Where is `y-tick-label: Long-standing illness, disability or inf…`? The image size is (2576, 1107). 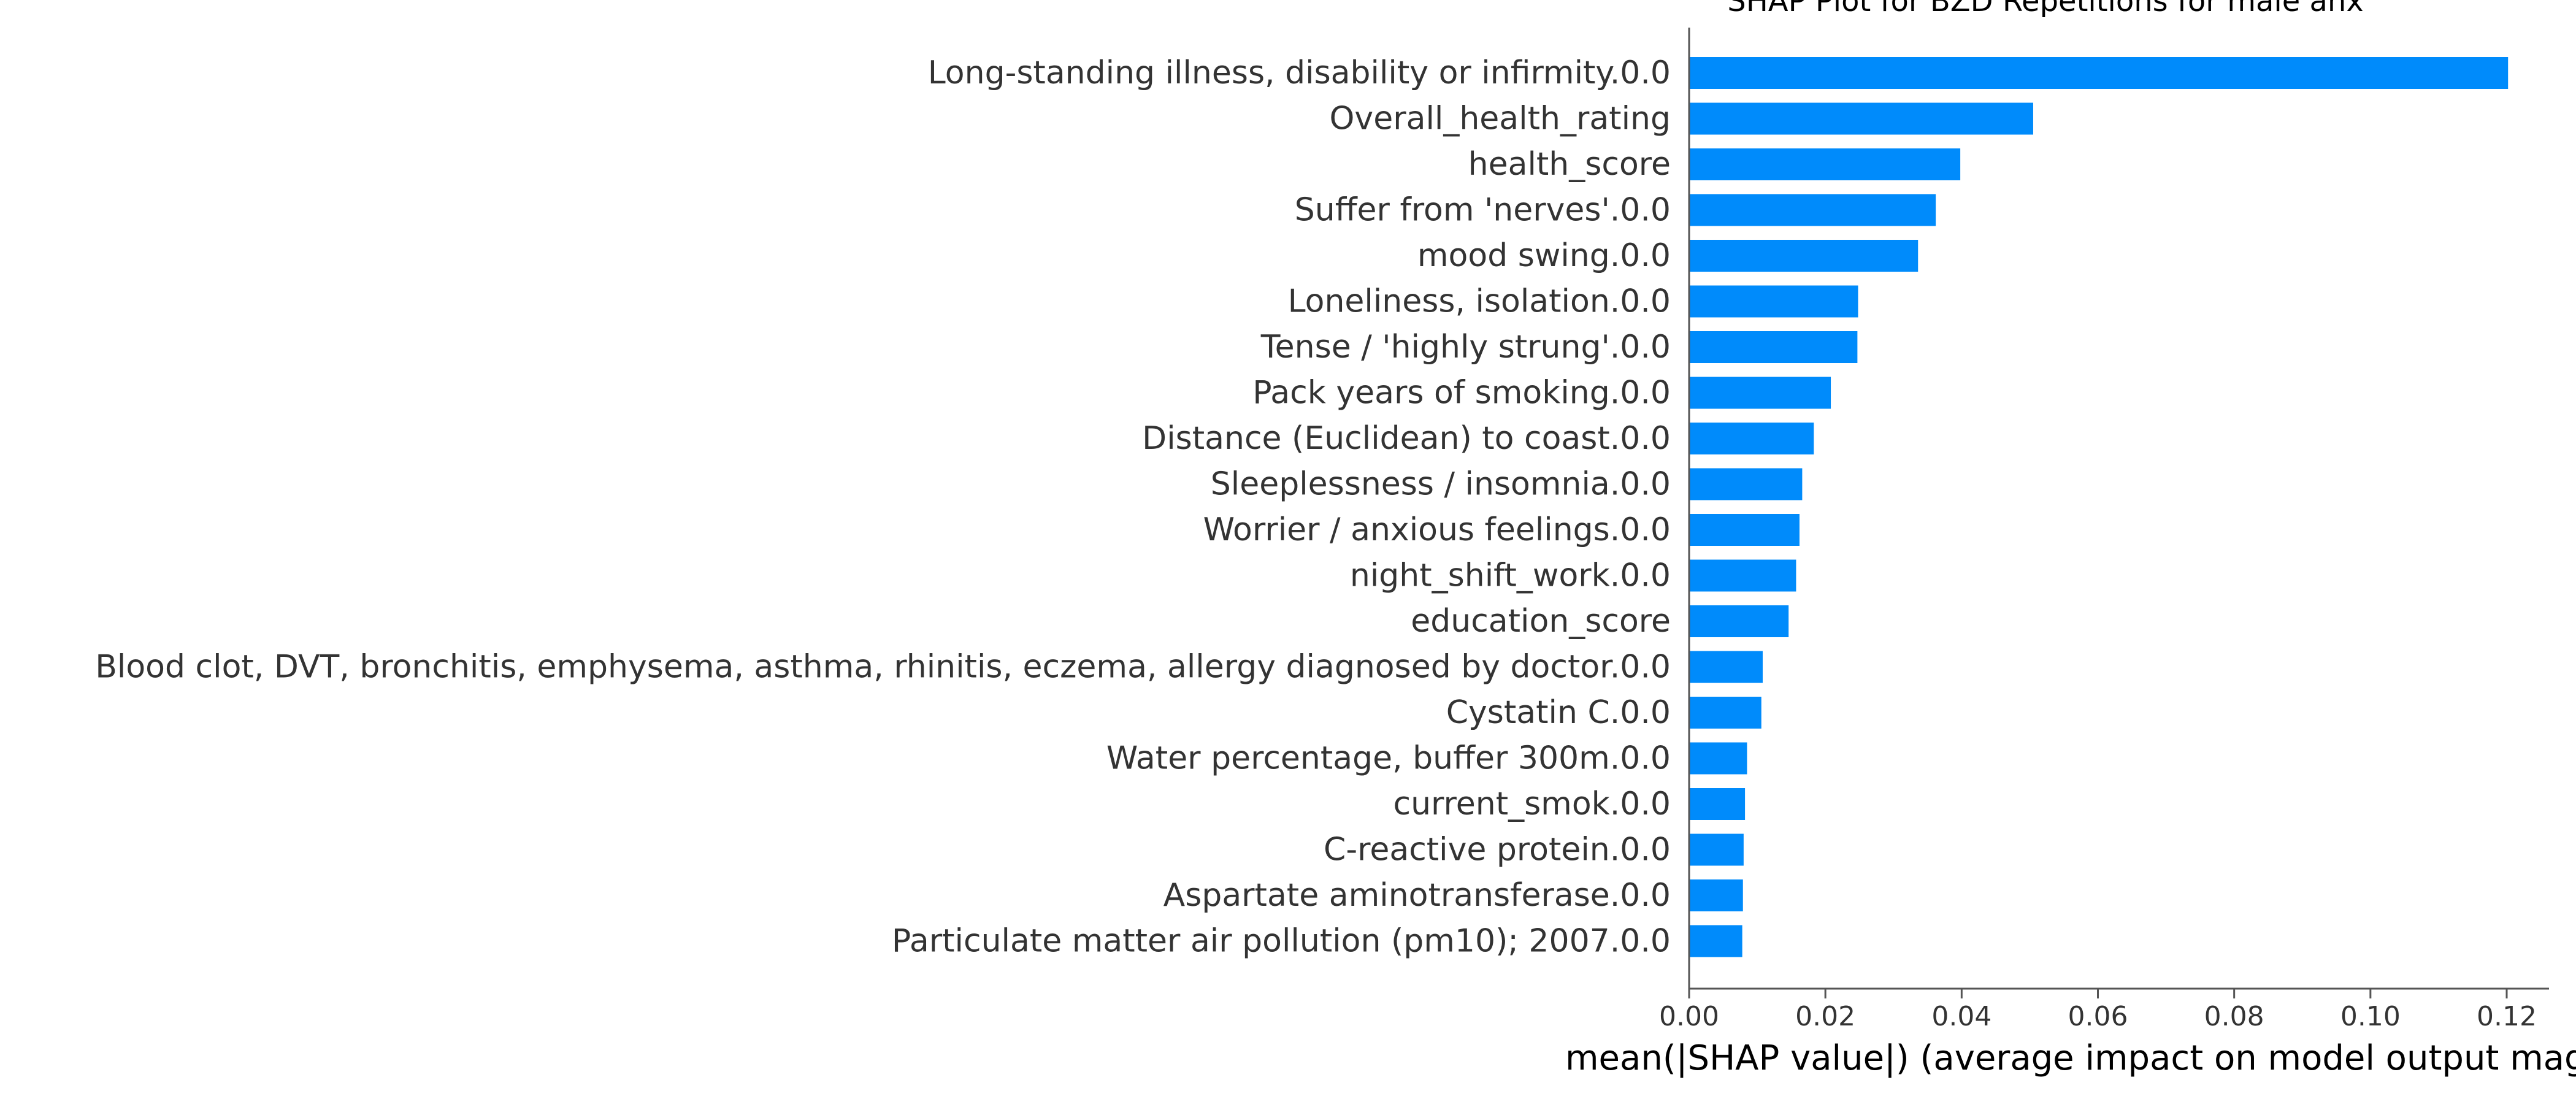
y-tick-label: Long-standing illness, disability or inf… is located at coordinates (1299, 73).